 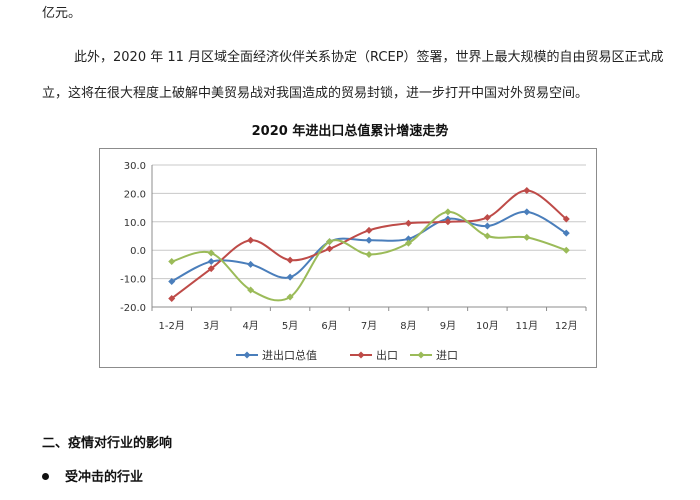 What do you see at coordinates (447, 355) in the screenshot?
I see `legend-label: 进口` at bounding box center [447, 355].